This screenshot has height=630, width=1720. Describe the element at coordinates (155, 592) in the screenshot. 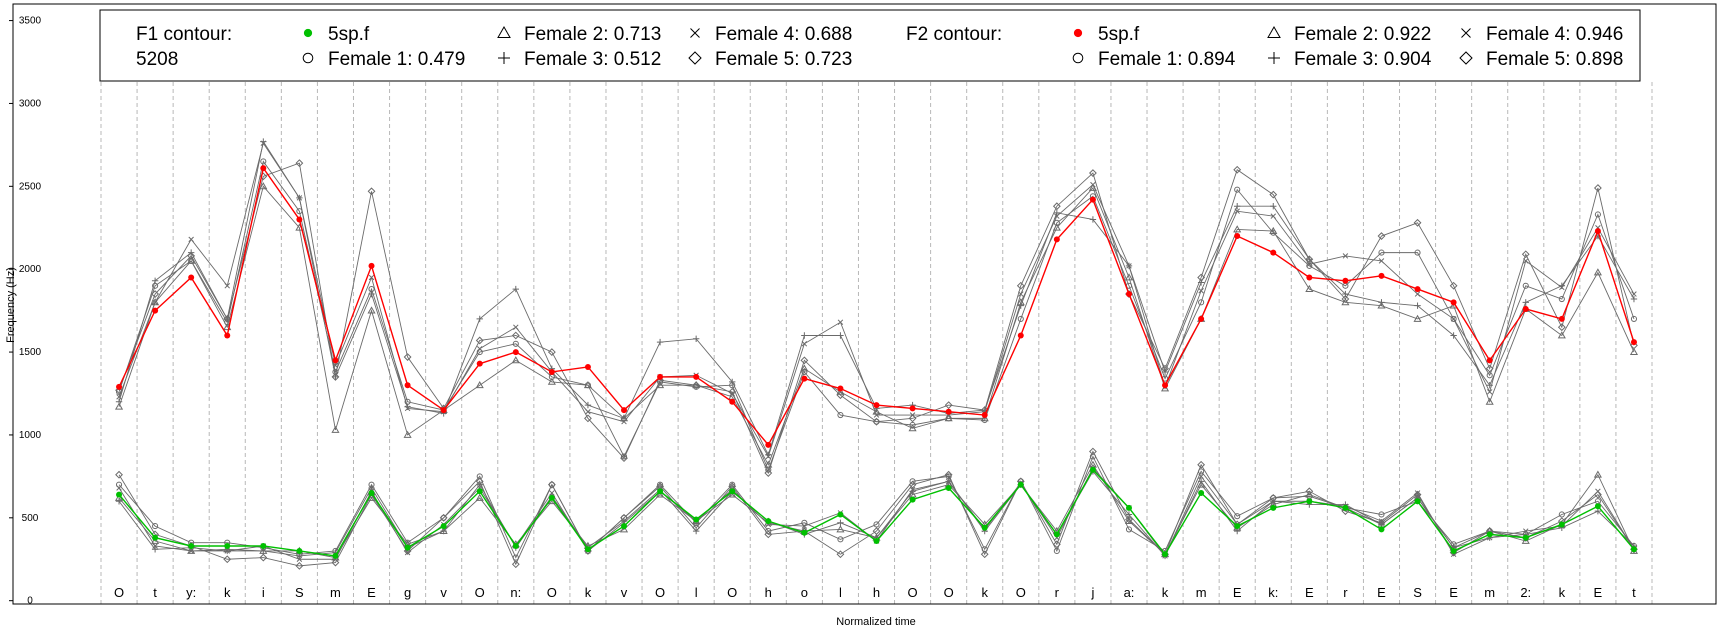

I see `segment-label: t` at that location.